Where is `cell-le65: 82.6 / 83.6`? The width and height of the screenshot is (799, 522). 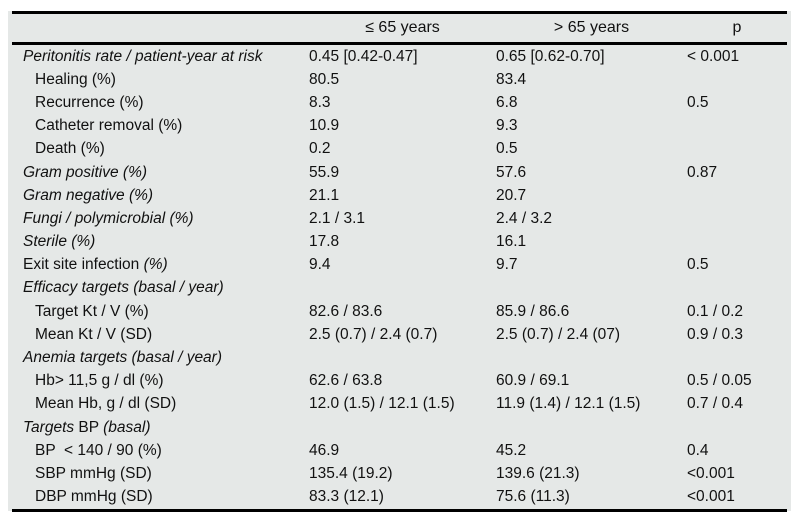
cell-le65: 82.6 / 83.6 is located at coordinates (346, 311).